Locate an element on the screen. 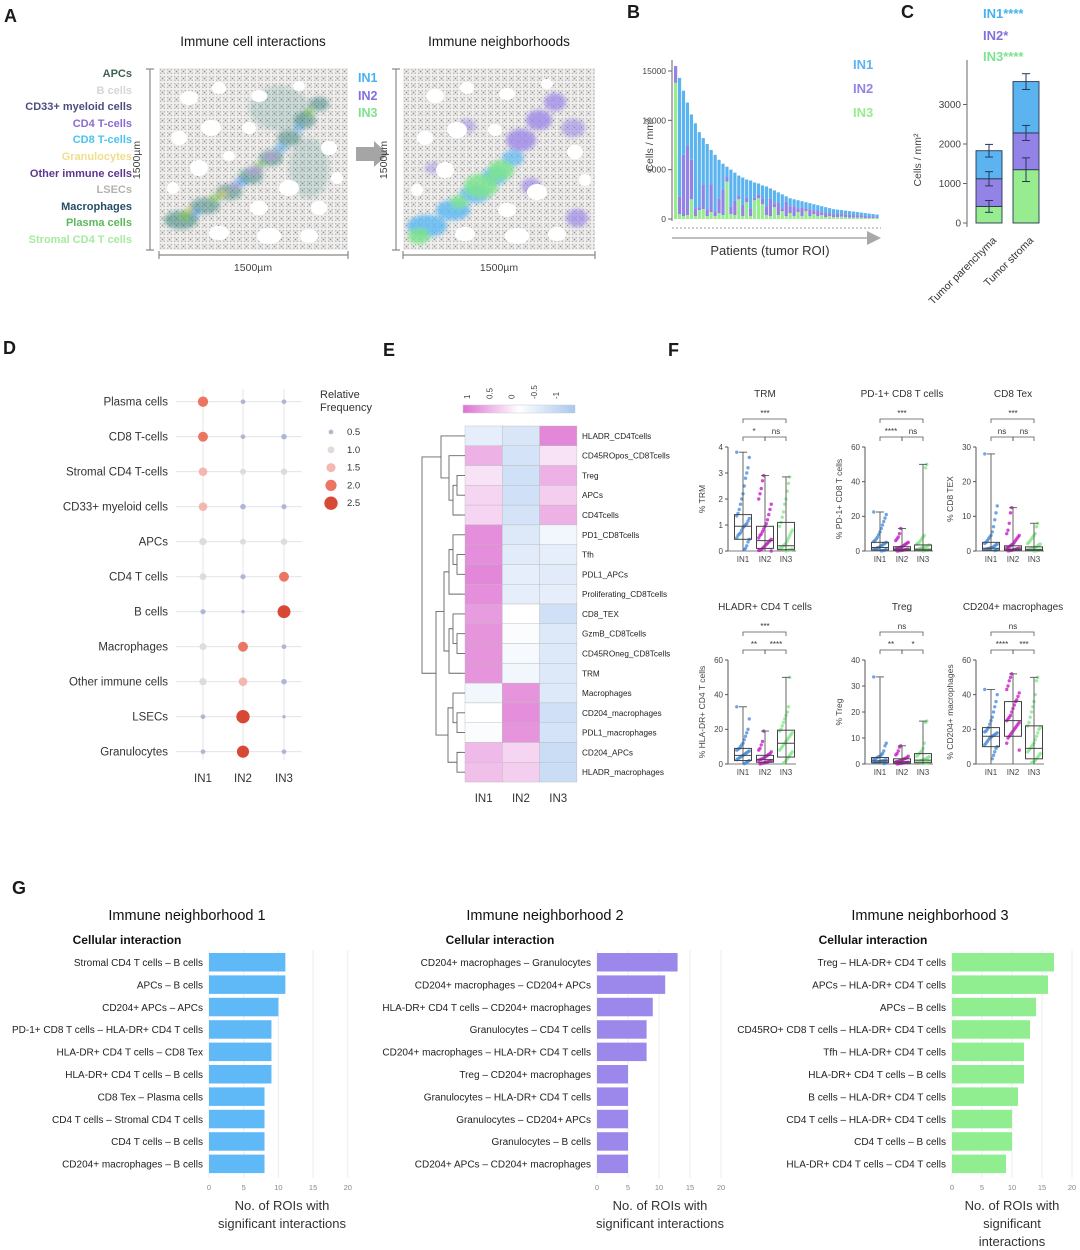 Image resolution: width=1080 pixels, height=1250 pixels. svg-text: ns is located at coordinates (776, 431).